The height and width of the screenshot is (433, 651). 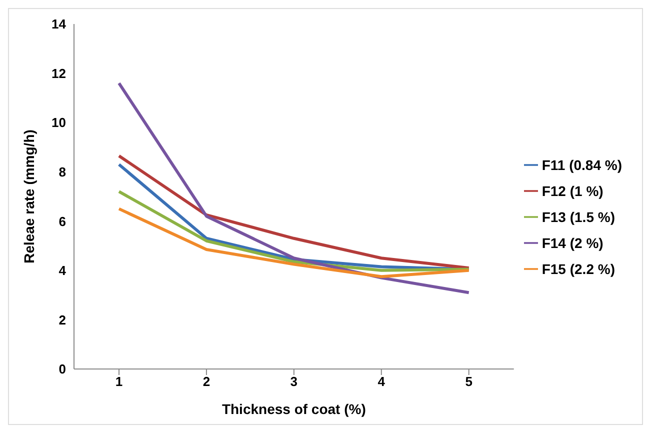 What do you see at coordinates (582, 164) in the screenshot?
I see `legend-label: F11 (0.84 %)` at bounding box center [582, 164].